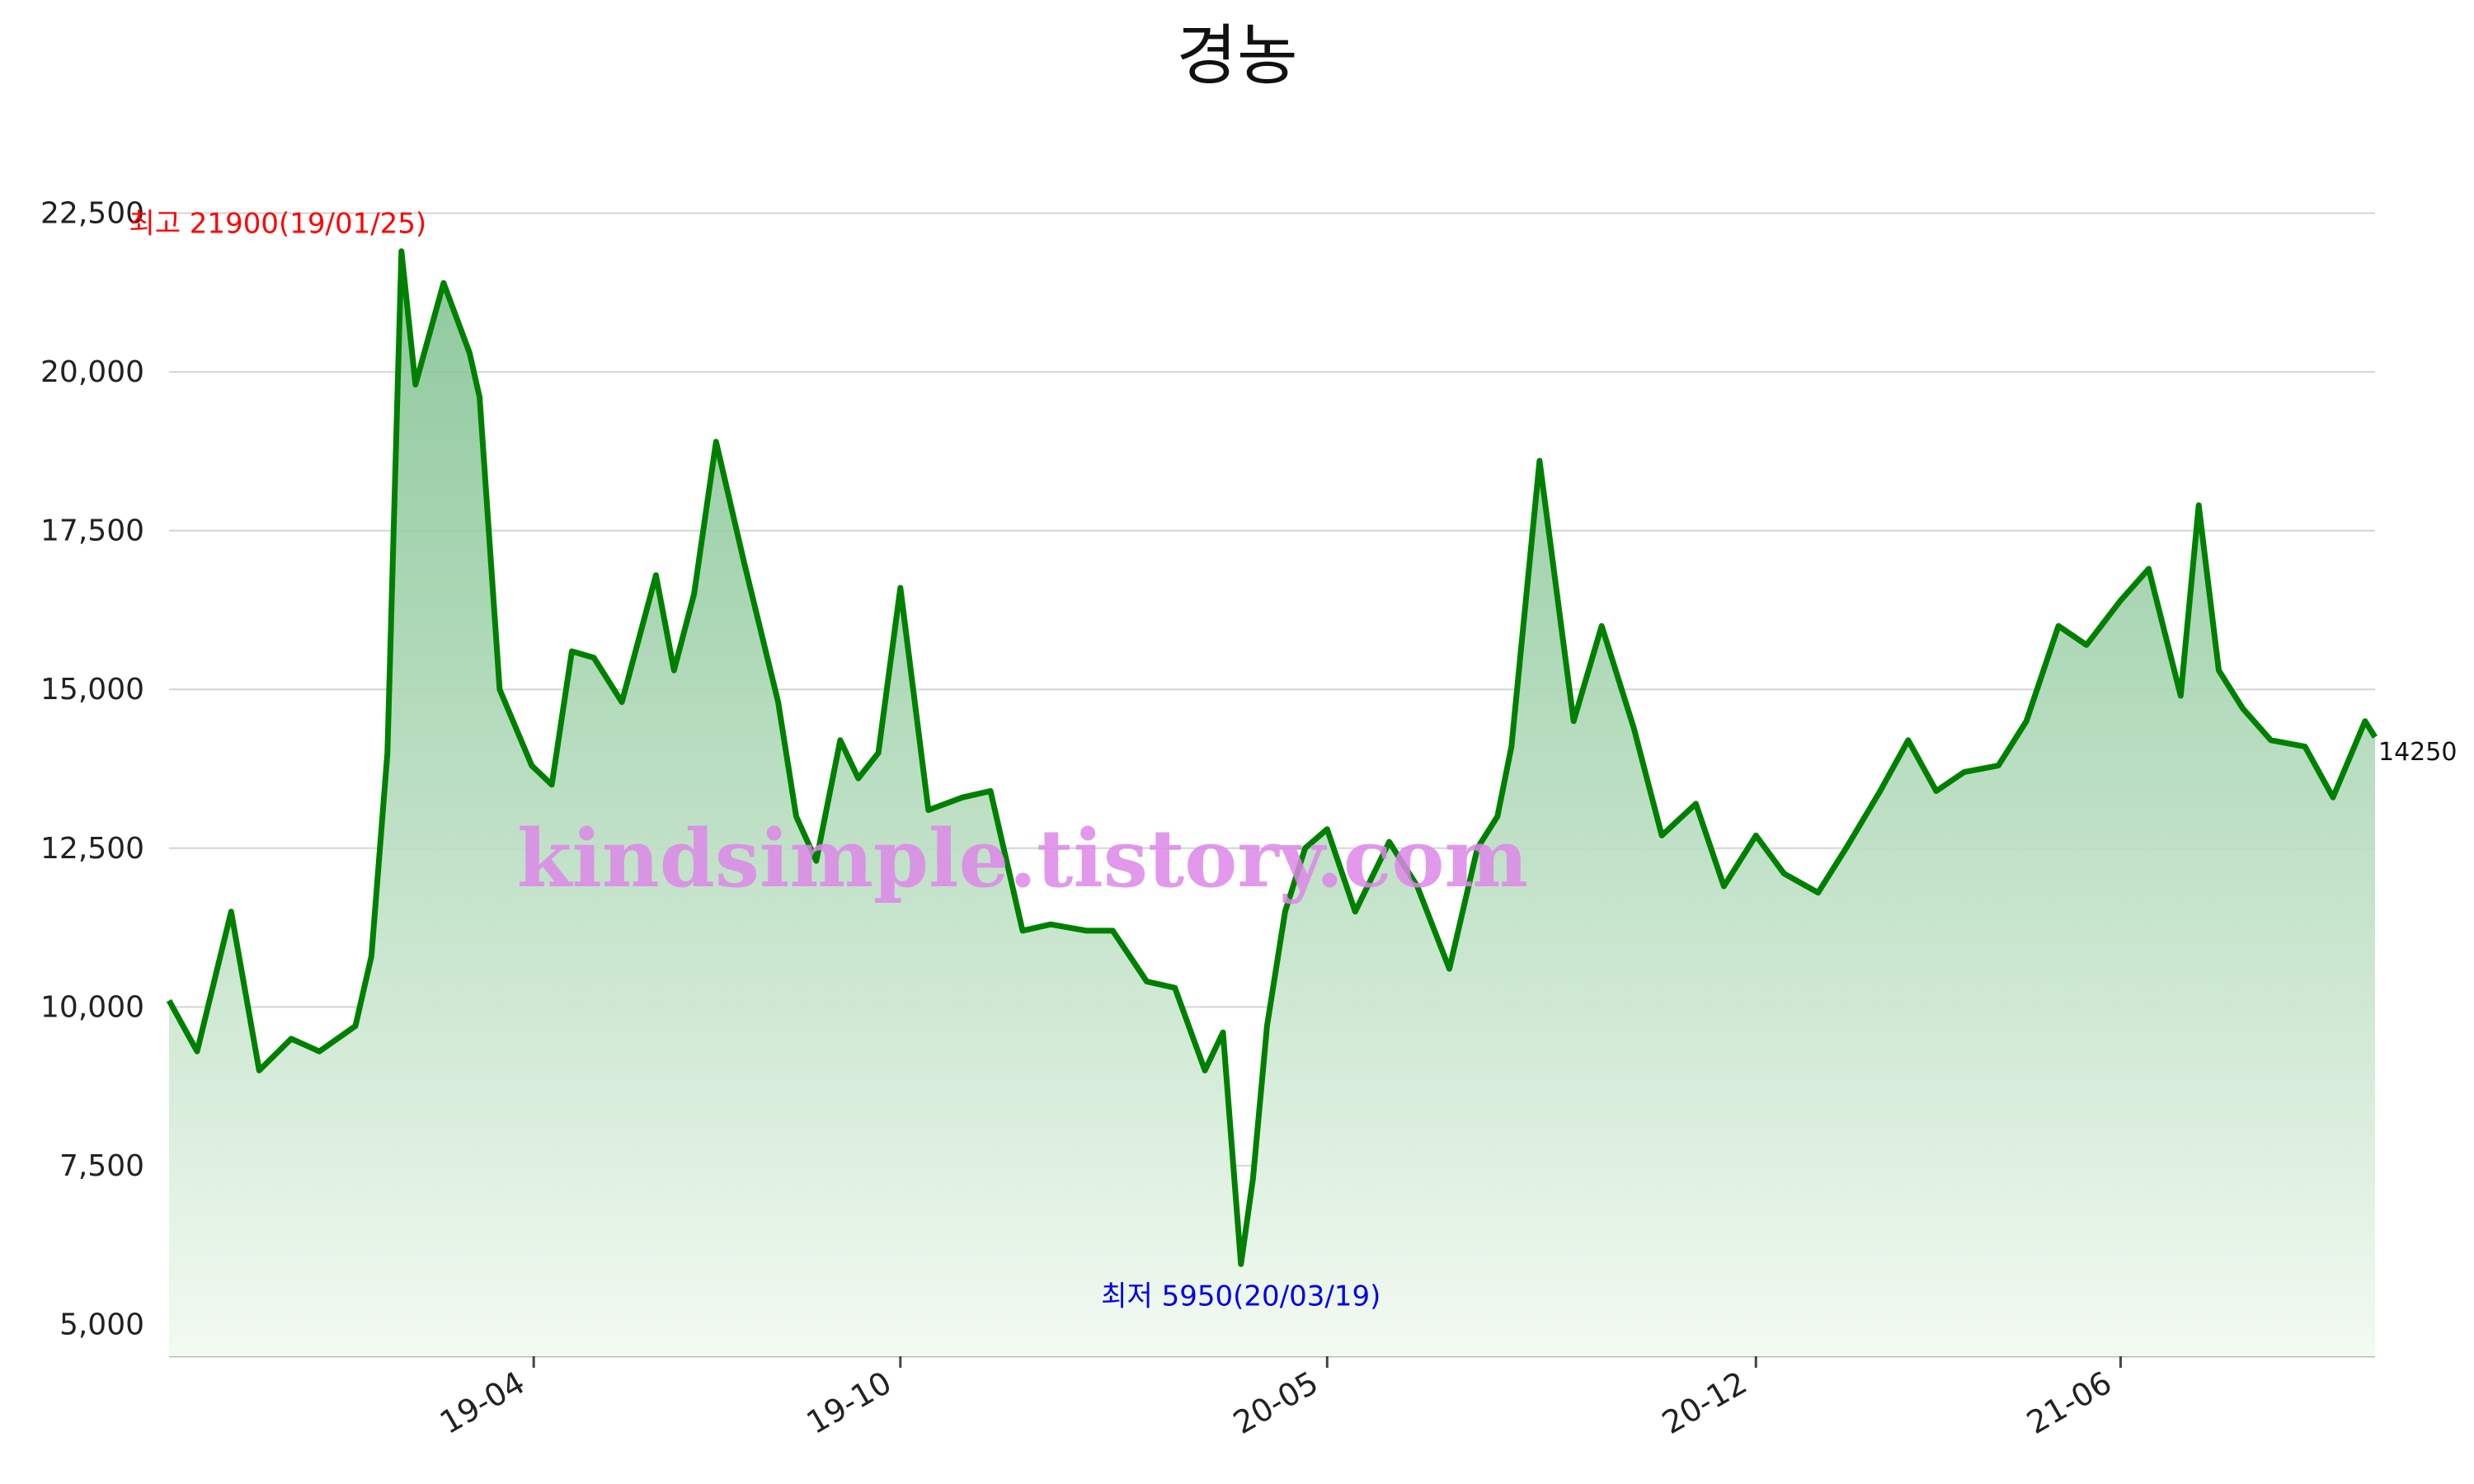 The height and width of the screenshot is (1484, 2474). I want to click on y-tick-label: 15,000, so click(92, 690).